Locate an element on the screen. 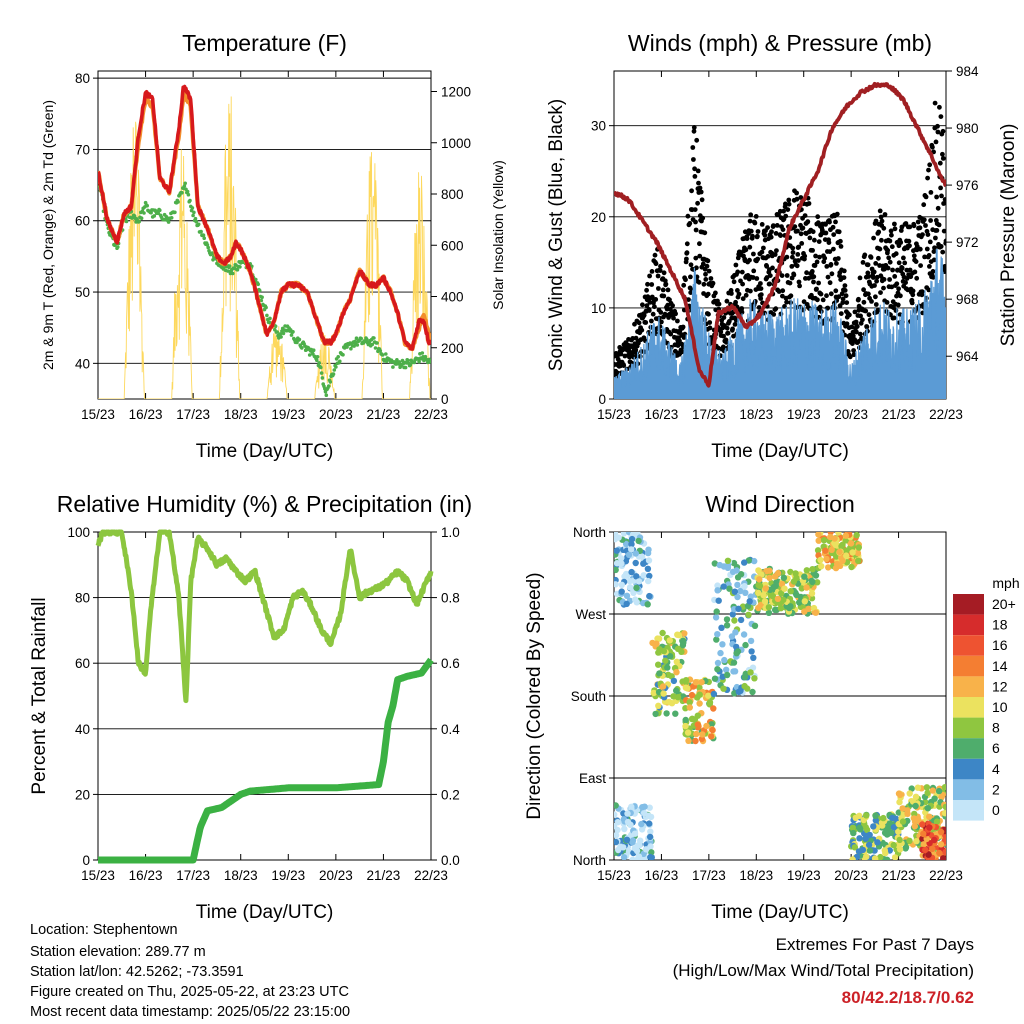 The width and height of the screenshot is (1024, 1024). legend-label: 16 is located at coordinates (1000, 645).